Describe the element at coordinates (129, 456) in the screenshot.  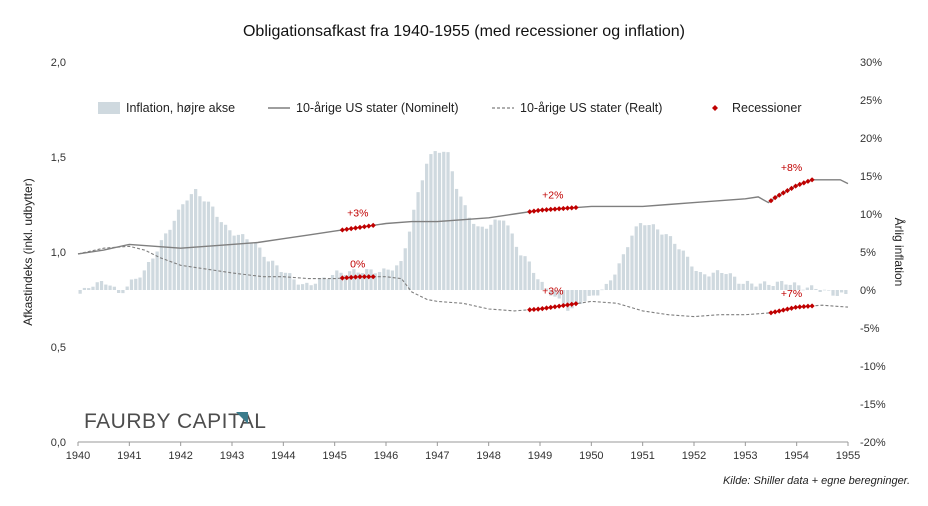
I see `x-tick-label: 1941` at that location.